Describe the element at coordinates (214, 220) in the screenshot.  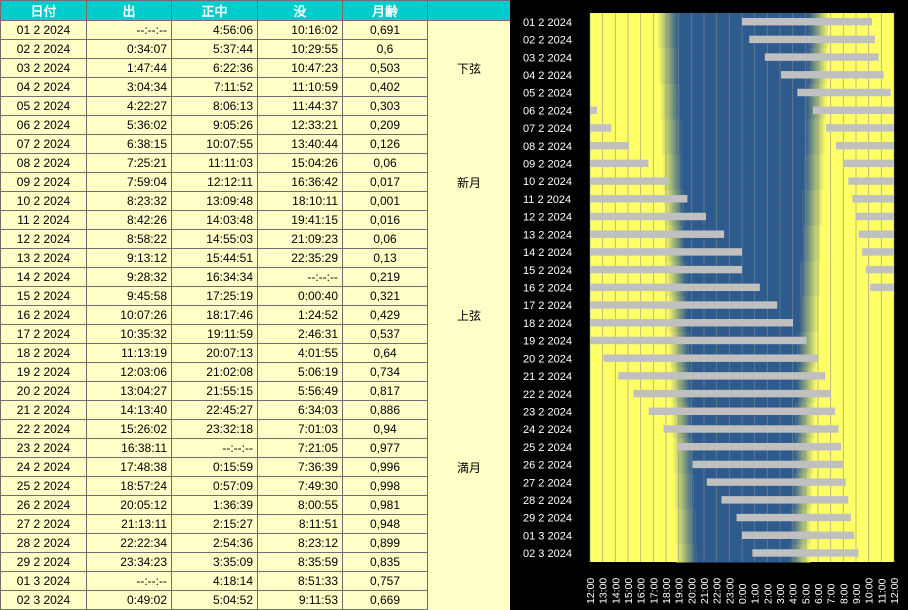
I see `cell-transit: 14:03:48` at that location.